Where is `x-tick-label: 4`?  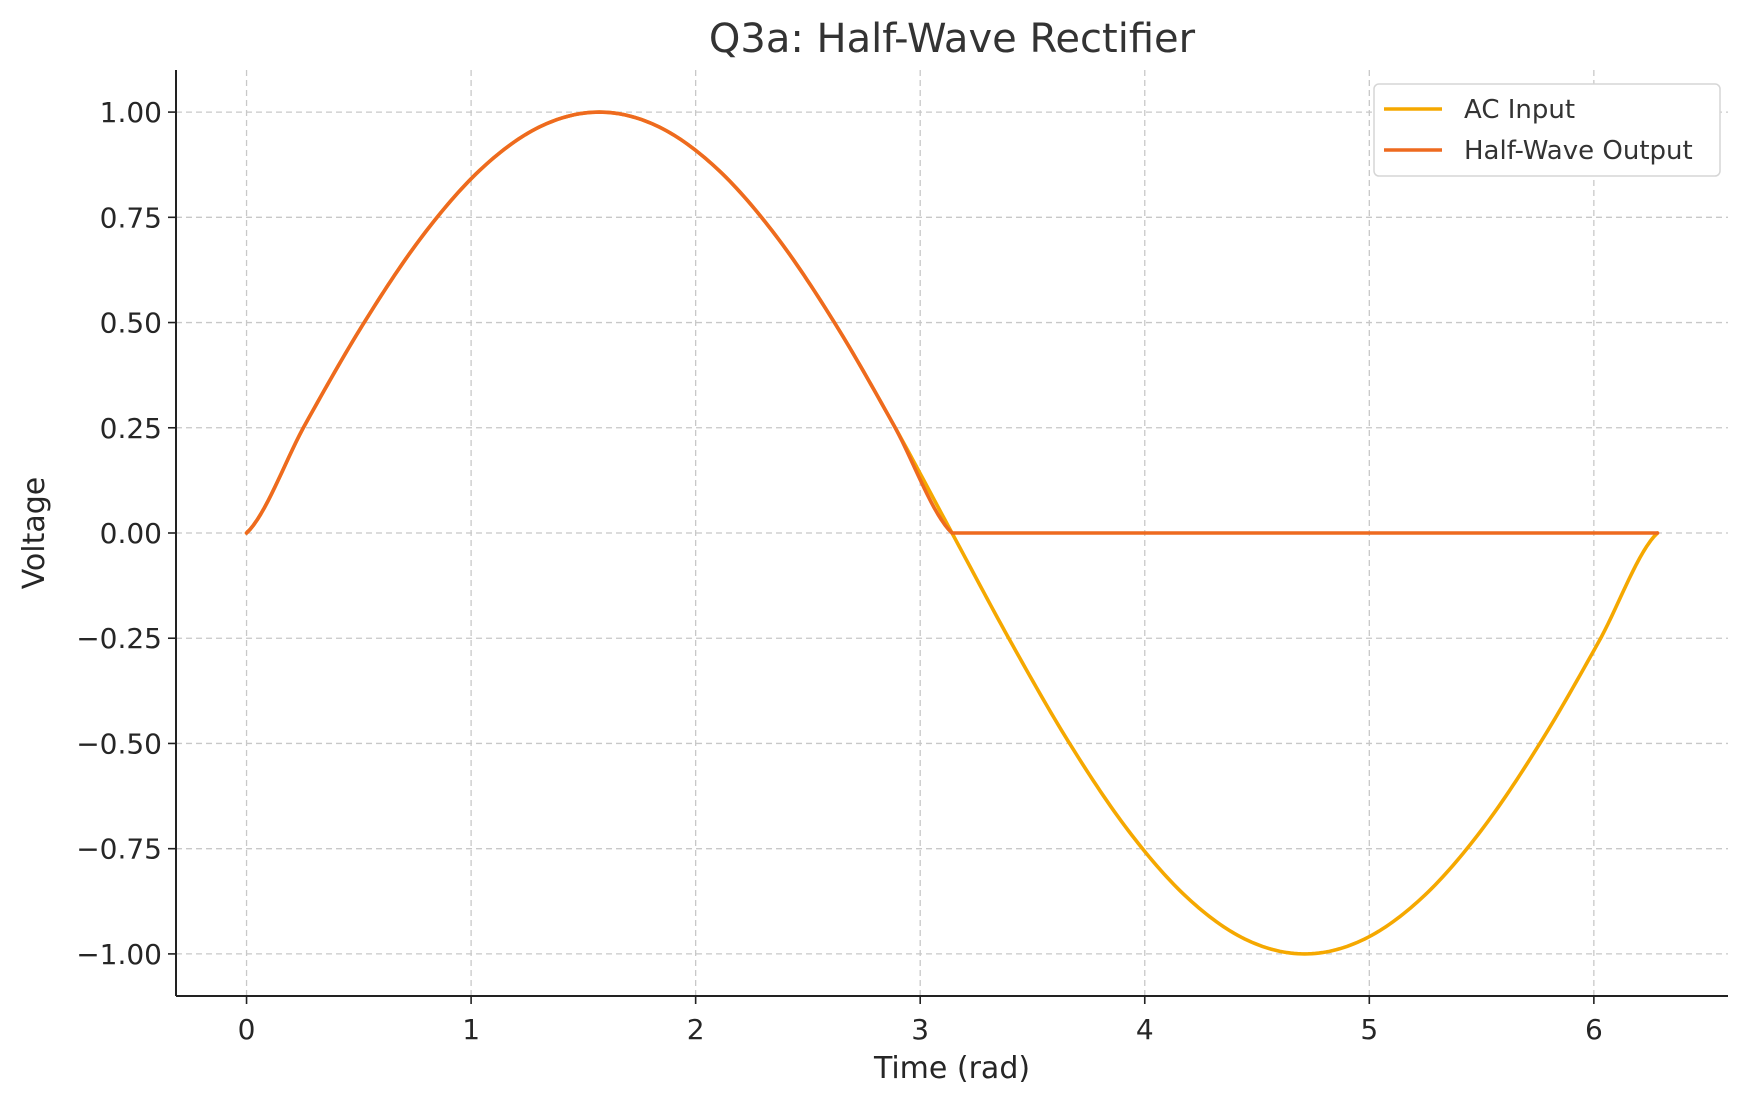 x-tick-label: 4 is located at coordinates (1145, 1029).